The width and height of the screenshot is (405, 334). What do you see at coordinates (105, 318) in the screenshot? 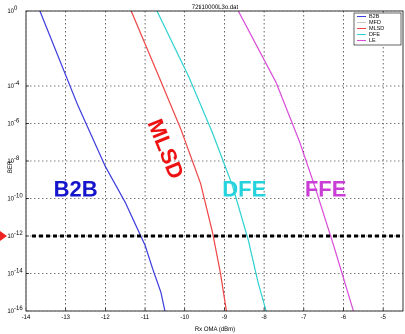
I see `x-tick-label: -12` at bounding box center [105, 318].